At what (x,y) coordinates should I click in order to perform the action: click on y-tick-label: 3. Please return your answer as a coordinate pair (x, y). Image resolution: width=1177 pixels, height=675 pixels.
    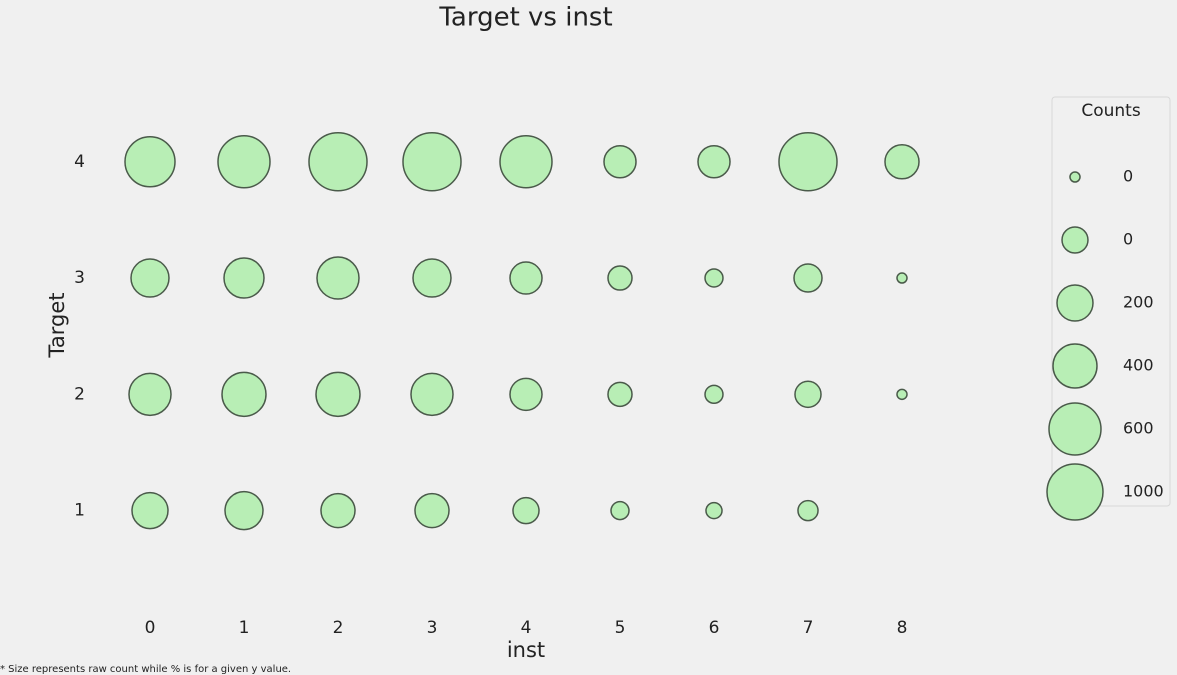
    Looking at the image, I should click on (79, 278).